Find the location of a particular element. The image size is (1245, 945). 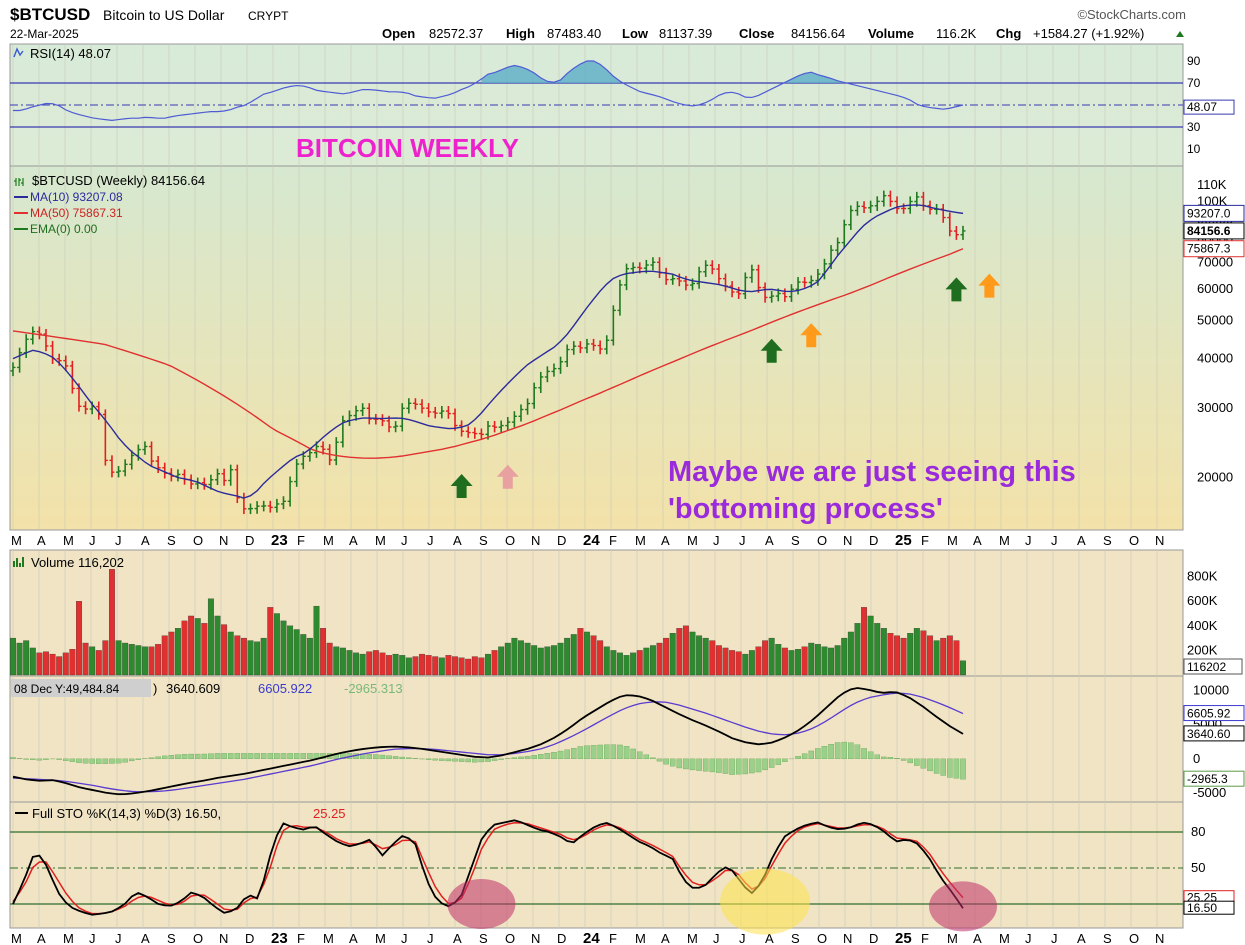

price-tick-label: 20000 is located at coordinates (1215, 477).